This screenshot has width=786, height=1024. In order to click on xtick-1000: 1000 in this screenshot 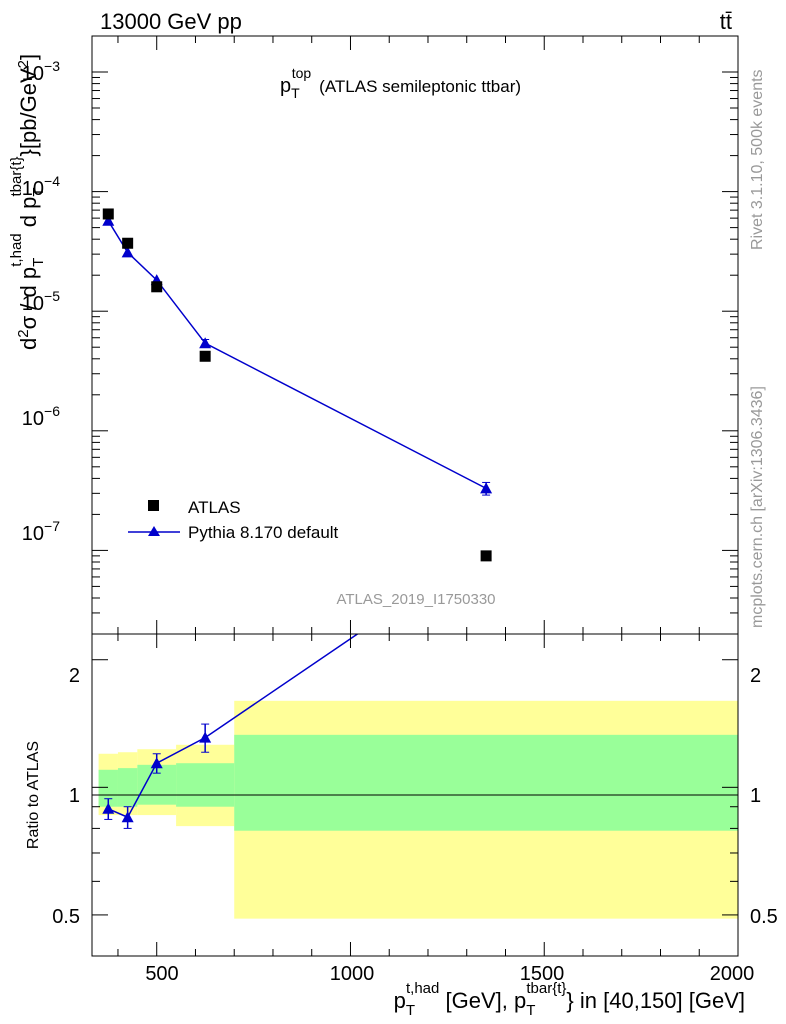, I will do `click(352, 974)`.